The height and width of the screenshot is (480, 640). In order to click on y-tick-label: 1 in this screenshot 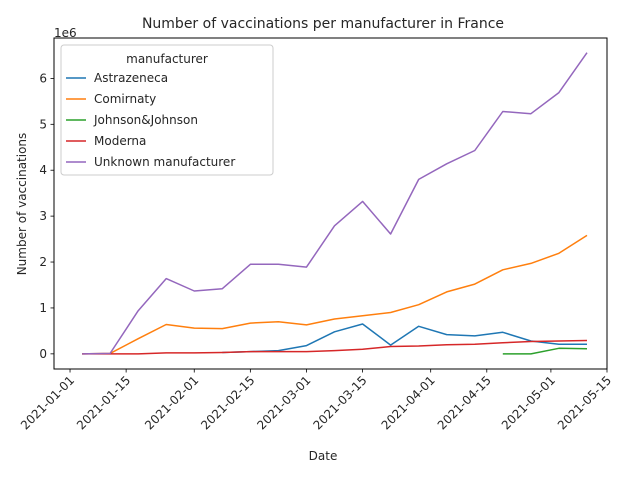, I will do `click(43, 308)`.